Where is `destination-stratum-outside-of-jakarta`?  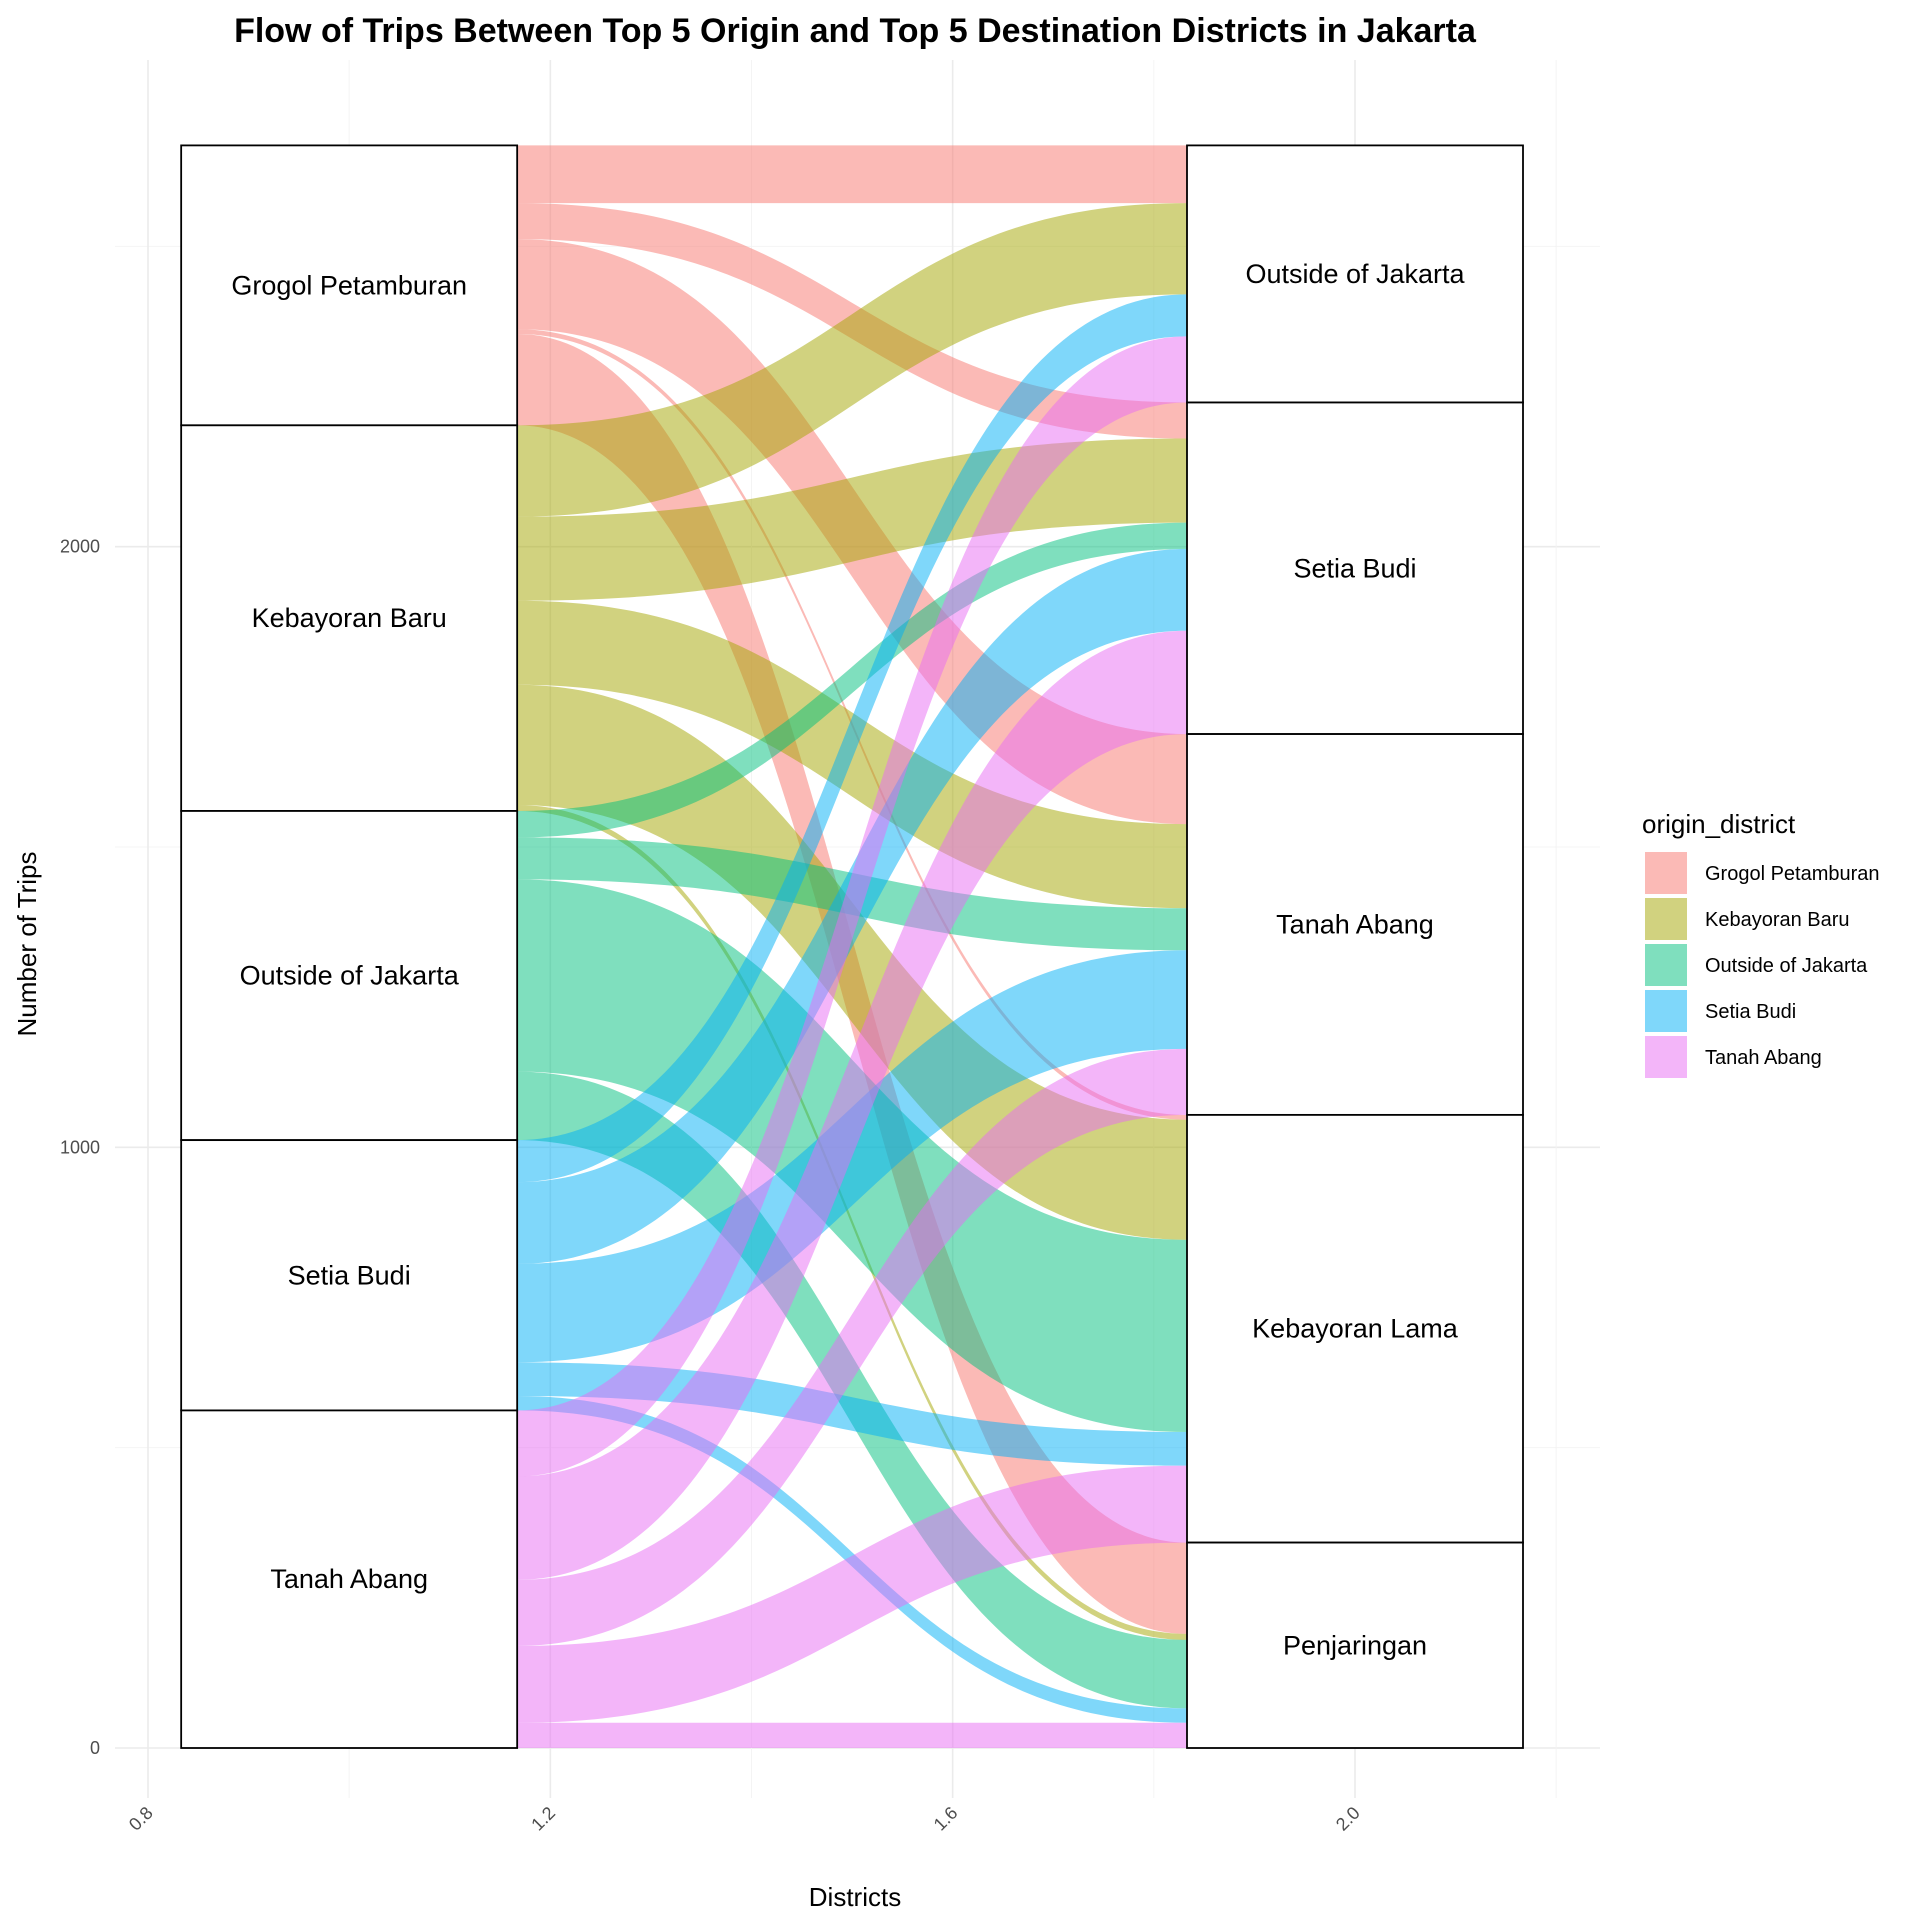
destination-stratum-outside-of-jakarta is located at coordinates (1355, 274).